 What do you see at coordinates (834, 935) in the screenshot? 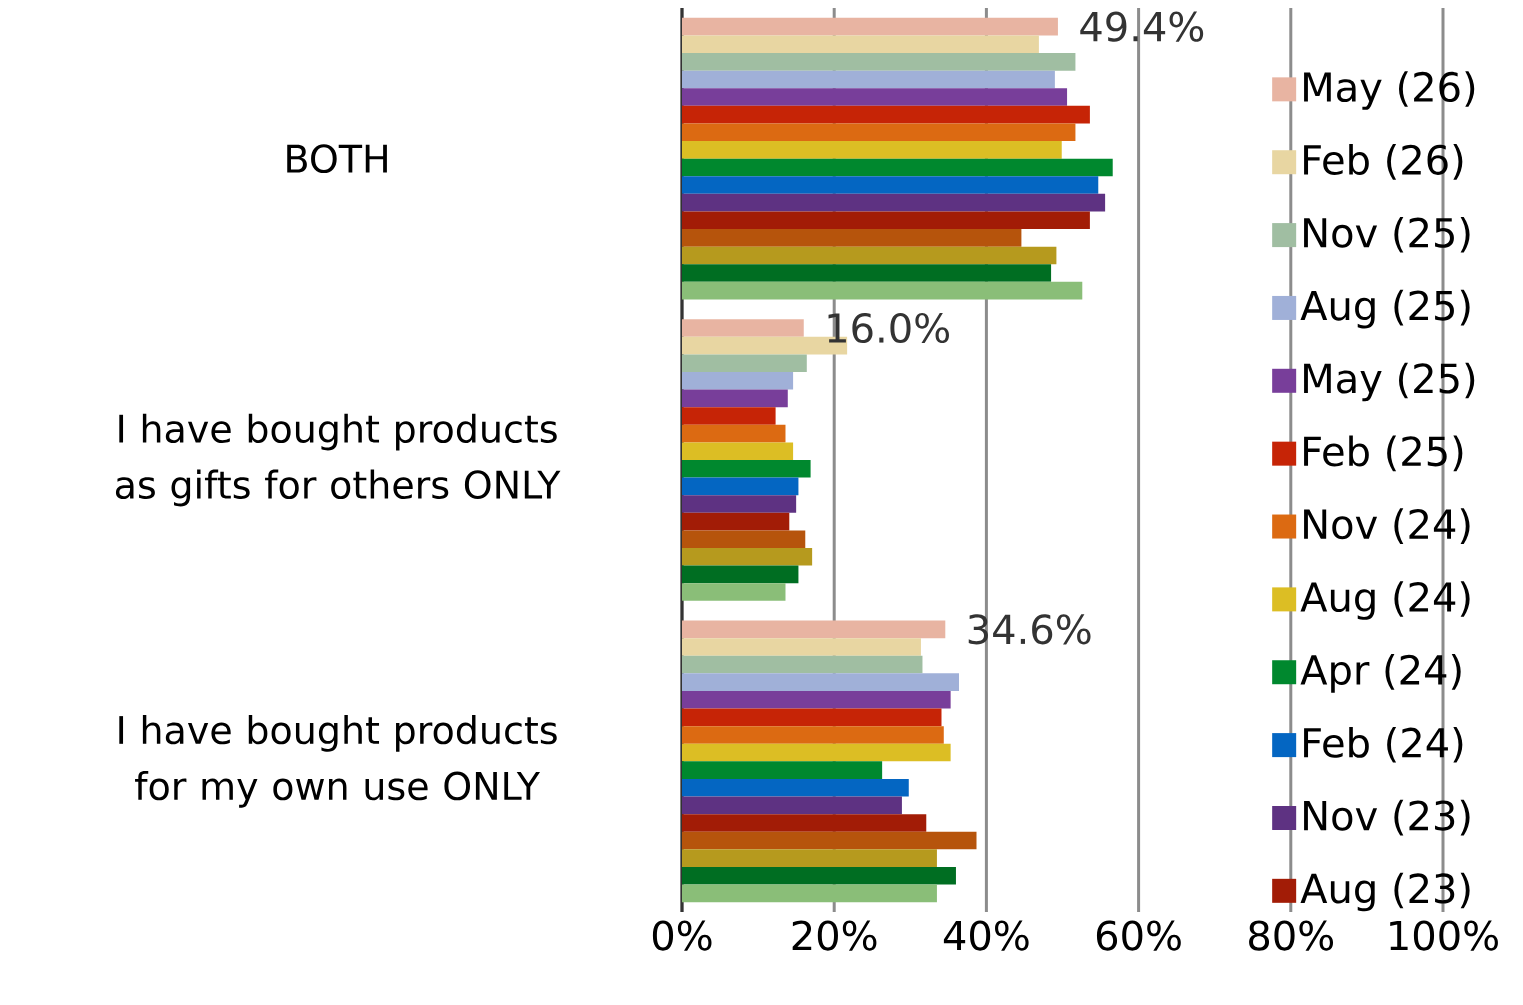
I see `x-tick-label: 20%` at bounding box center [834, 935].